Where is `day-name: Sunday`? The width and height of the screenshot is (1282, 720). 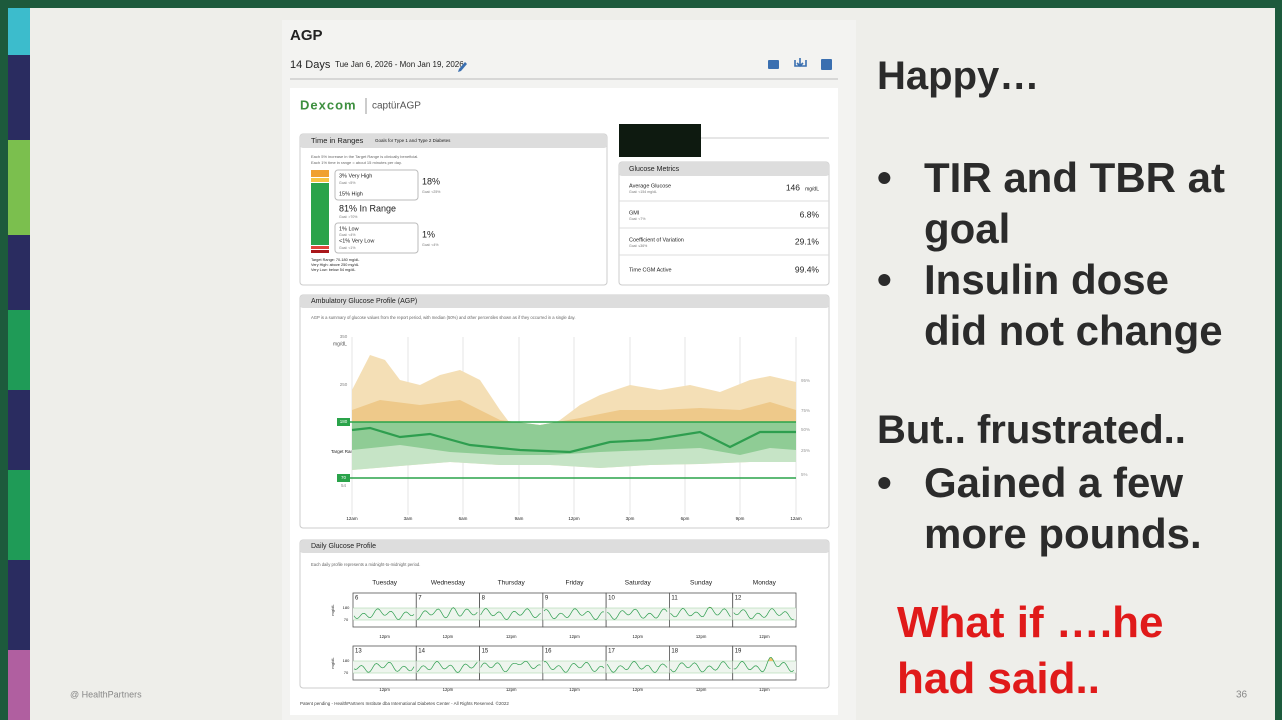
day-name: Sunday is located at coordinates (701, 583).